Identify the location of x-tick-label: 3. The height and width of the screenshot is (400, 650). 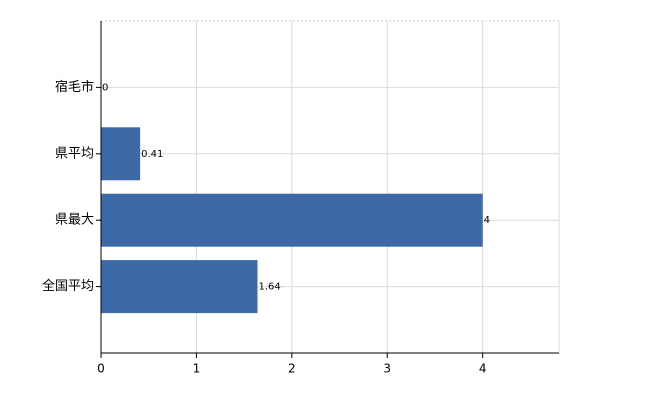
(387, 369).